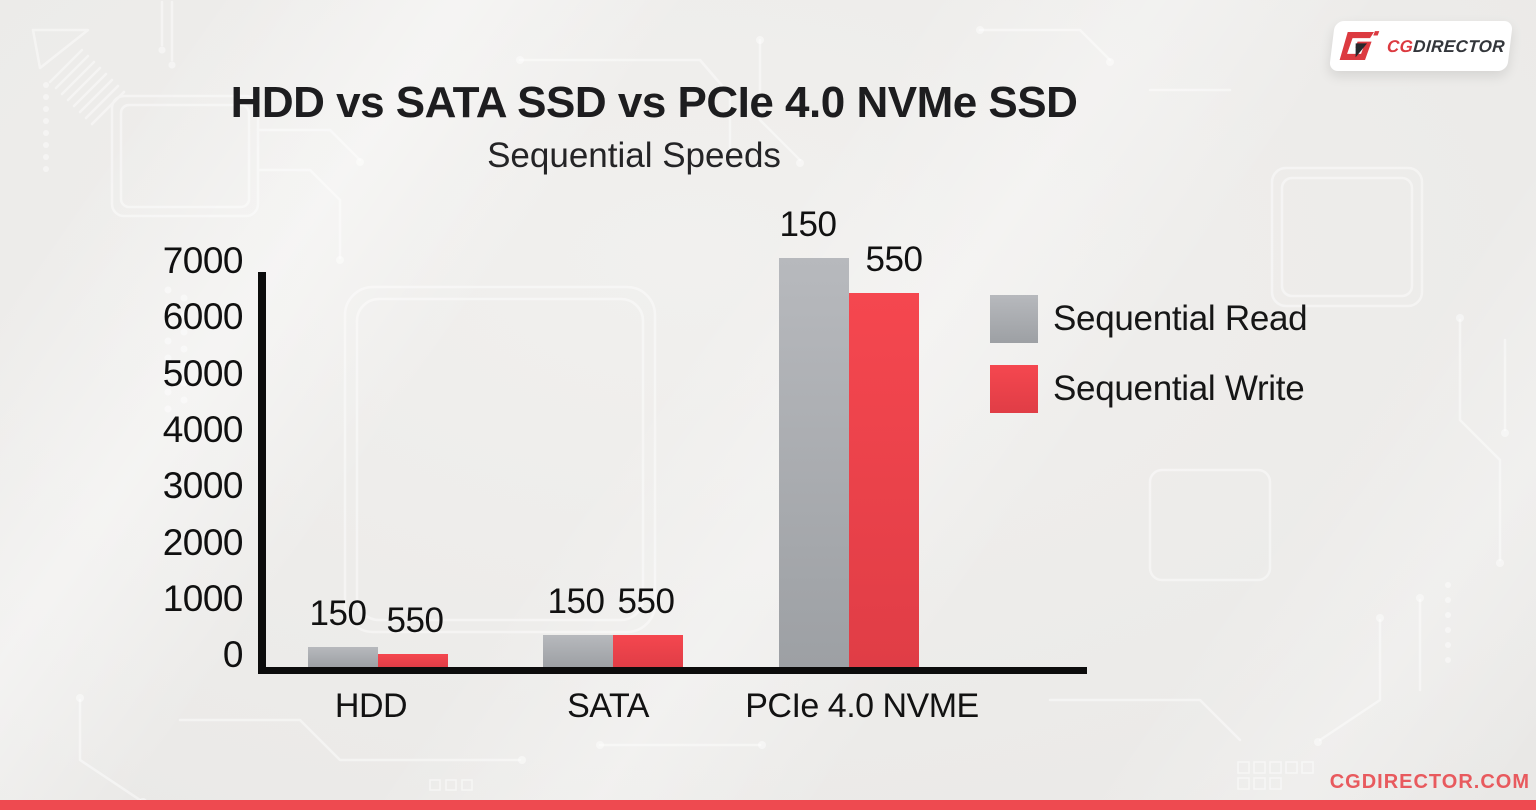 This screenshot has width=1536, height=810. Describe the element at coordinates (415, 620) in the screenshot. I see `value-label-hdd-sequential-write: 550` at that location.